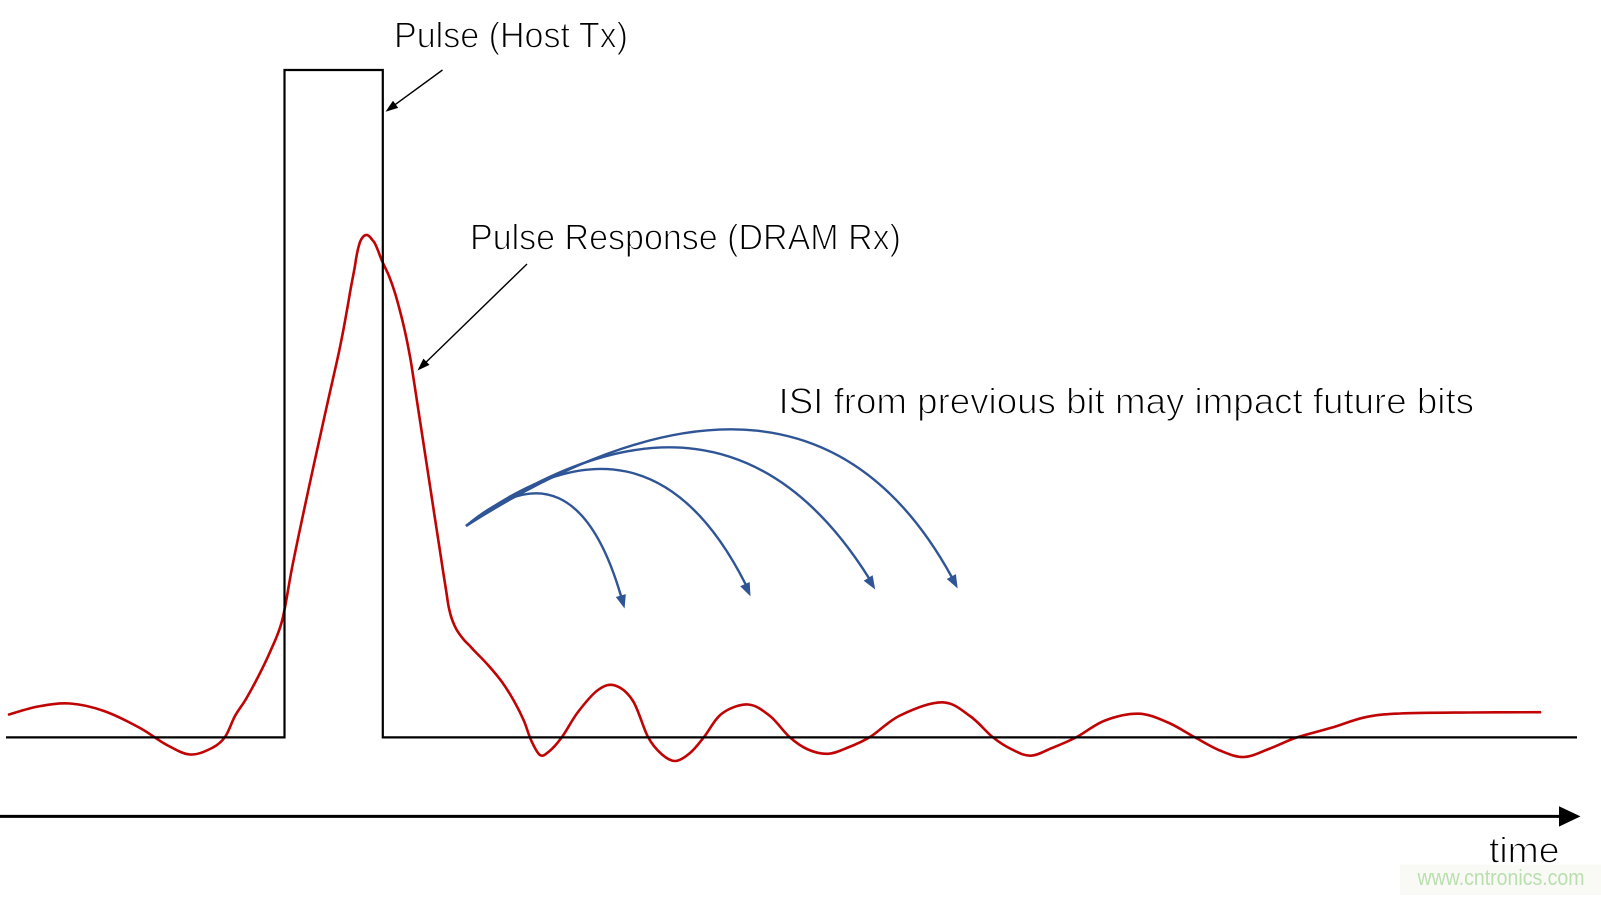 Image resolution: width=1601 pixels, height=900 pixels. I want to click on svg-text: www.cntronics.com, so click(1501, 877).